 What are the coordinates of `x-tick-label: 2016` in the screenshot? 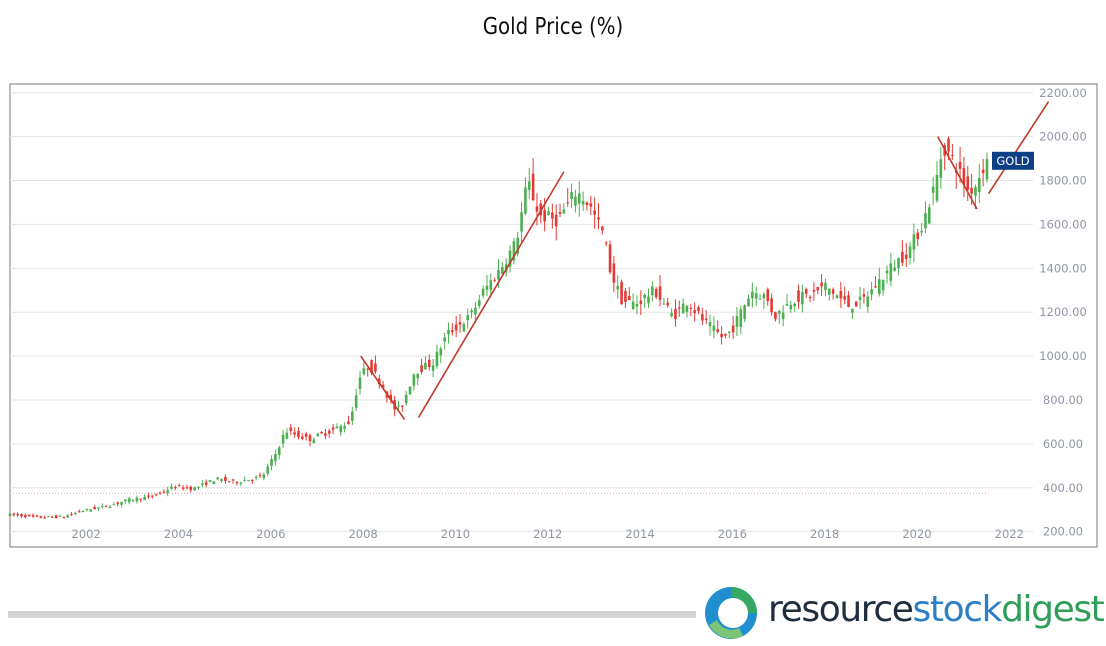 It's located at (732, 534).